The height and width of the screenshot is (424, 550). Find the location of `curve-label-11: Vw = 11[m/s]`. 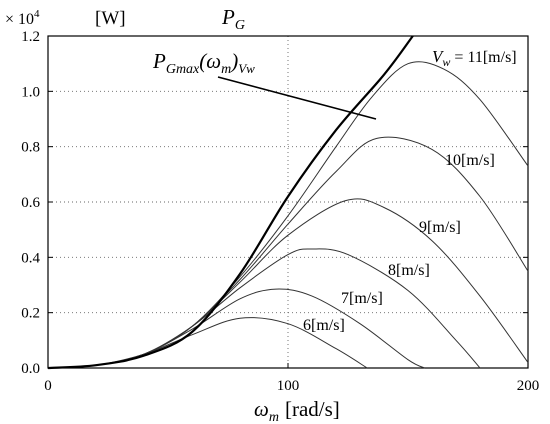

curve-label-11: Vw = 11[m/s] is located at coordinates (474, 58).